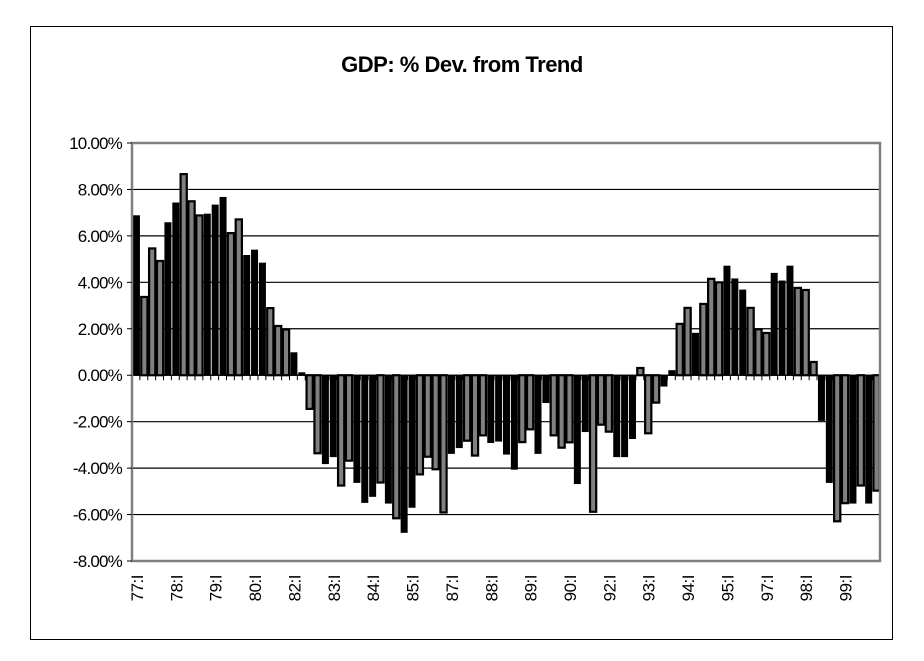 Image resolution: width=924 pixels, height=661 pixels. What do you see at coordinates (462, 64) in the screenshot?
I see `chart-title: GDP: % Dev. from Trend` at bounding box center [462, 64].